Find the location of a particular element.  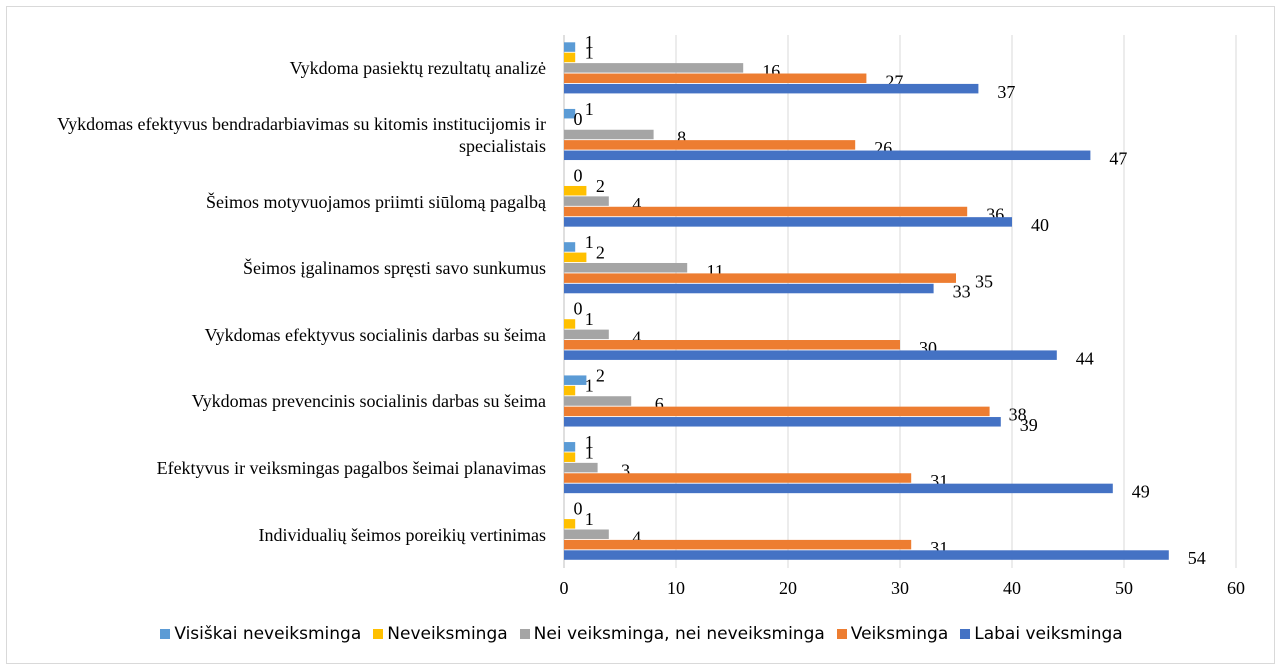

data-label: 40 is located at coordinates (1040, 225).